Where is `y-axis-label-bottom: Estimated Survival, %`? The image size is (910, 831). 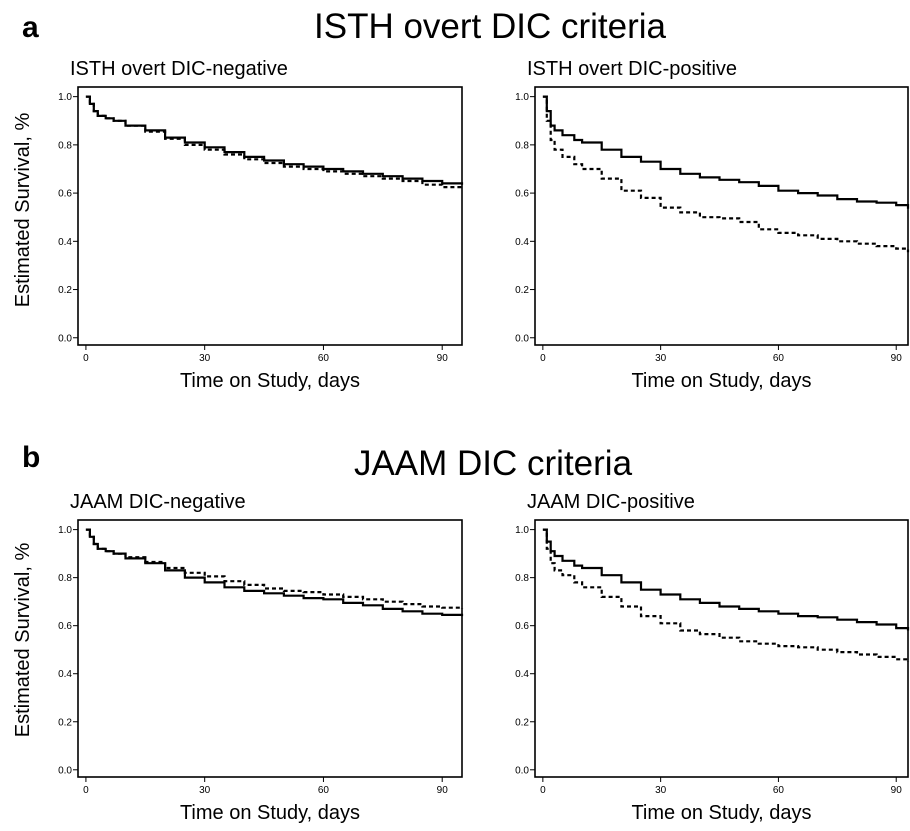
y-axis-label-bottom: Estimated Survival, % is located at coordinates (23, 640).